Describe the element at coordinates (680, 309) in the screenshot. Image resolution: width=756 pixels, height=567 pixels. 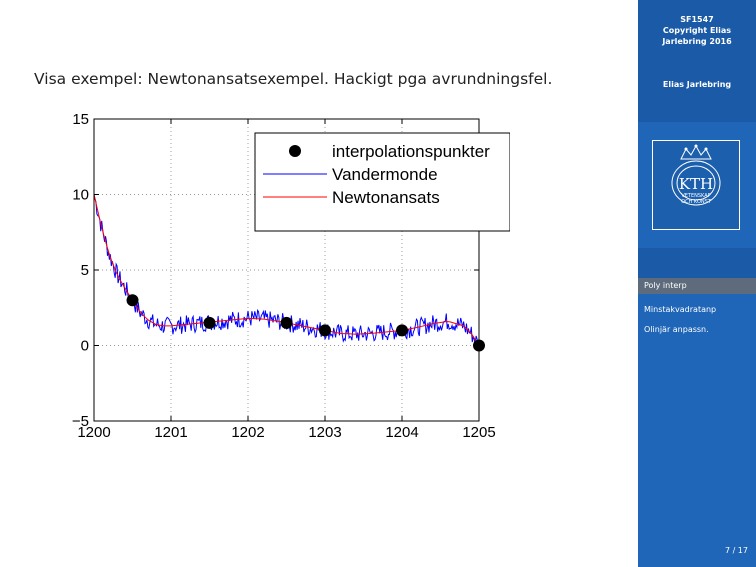
I see `nav-item-minstakvadrat: Minstakvadratanp` at that location.